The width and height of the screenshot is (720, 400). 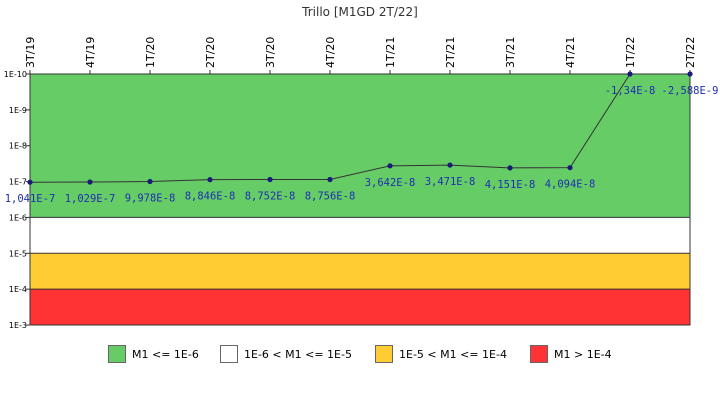 I want to click on legend-swatch-red, so click(x=539, y=354).